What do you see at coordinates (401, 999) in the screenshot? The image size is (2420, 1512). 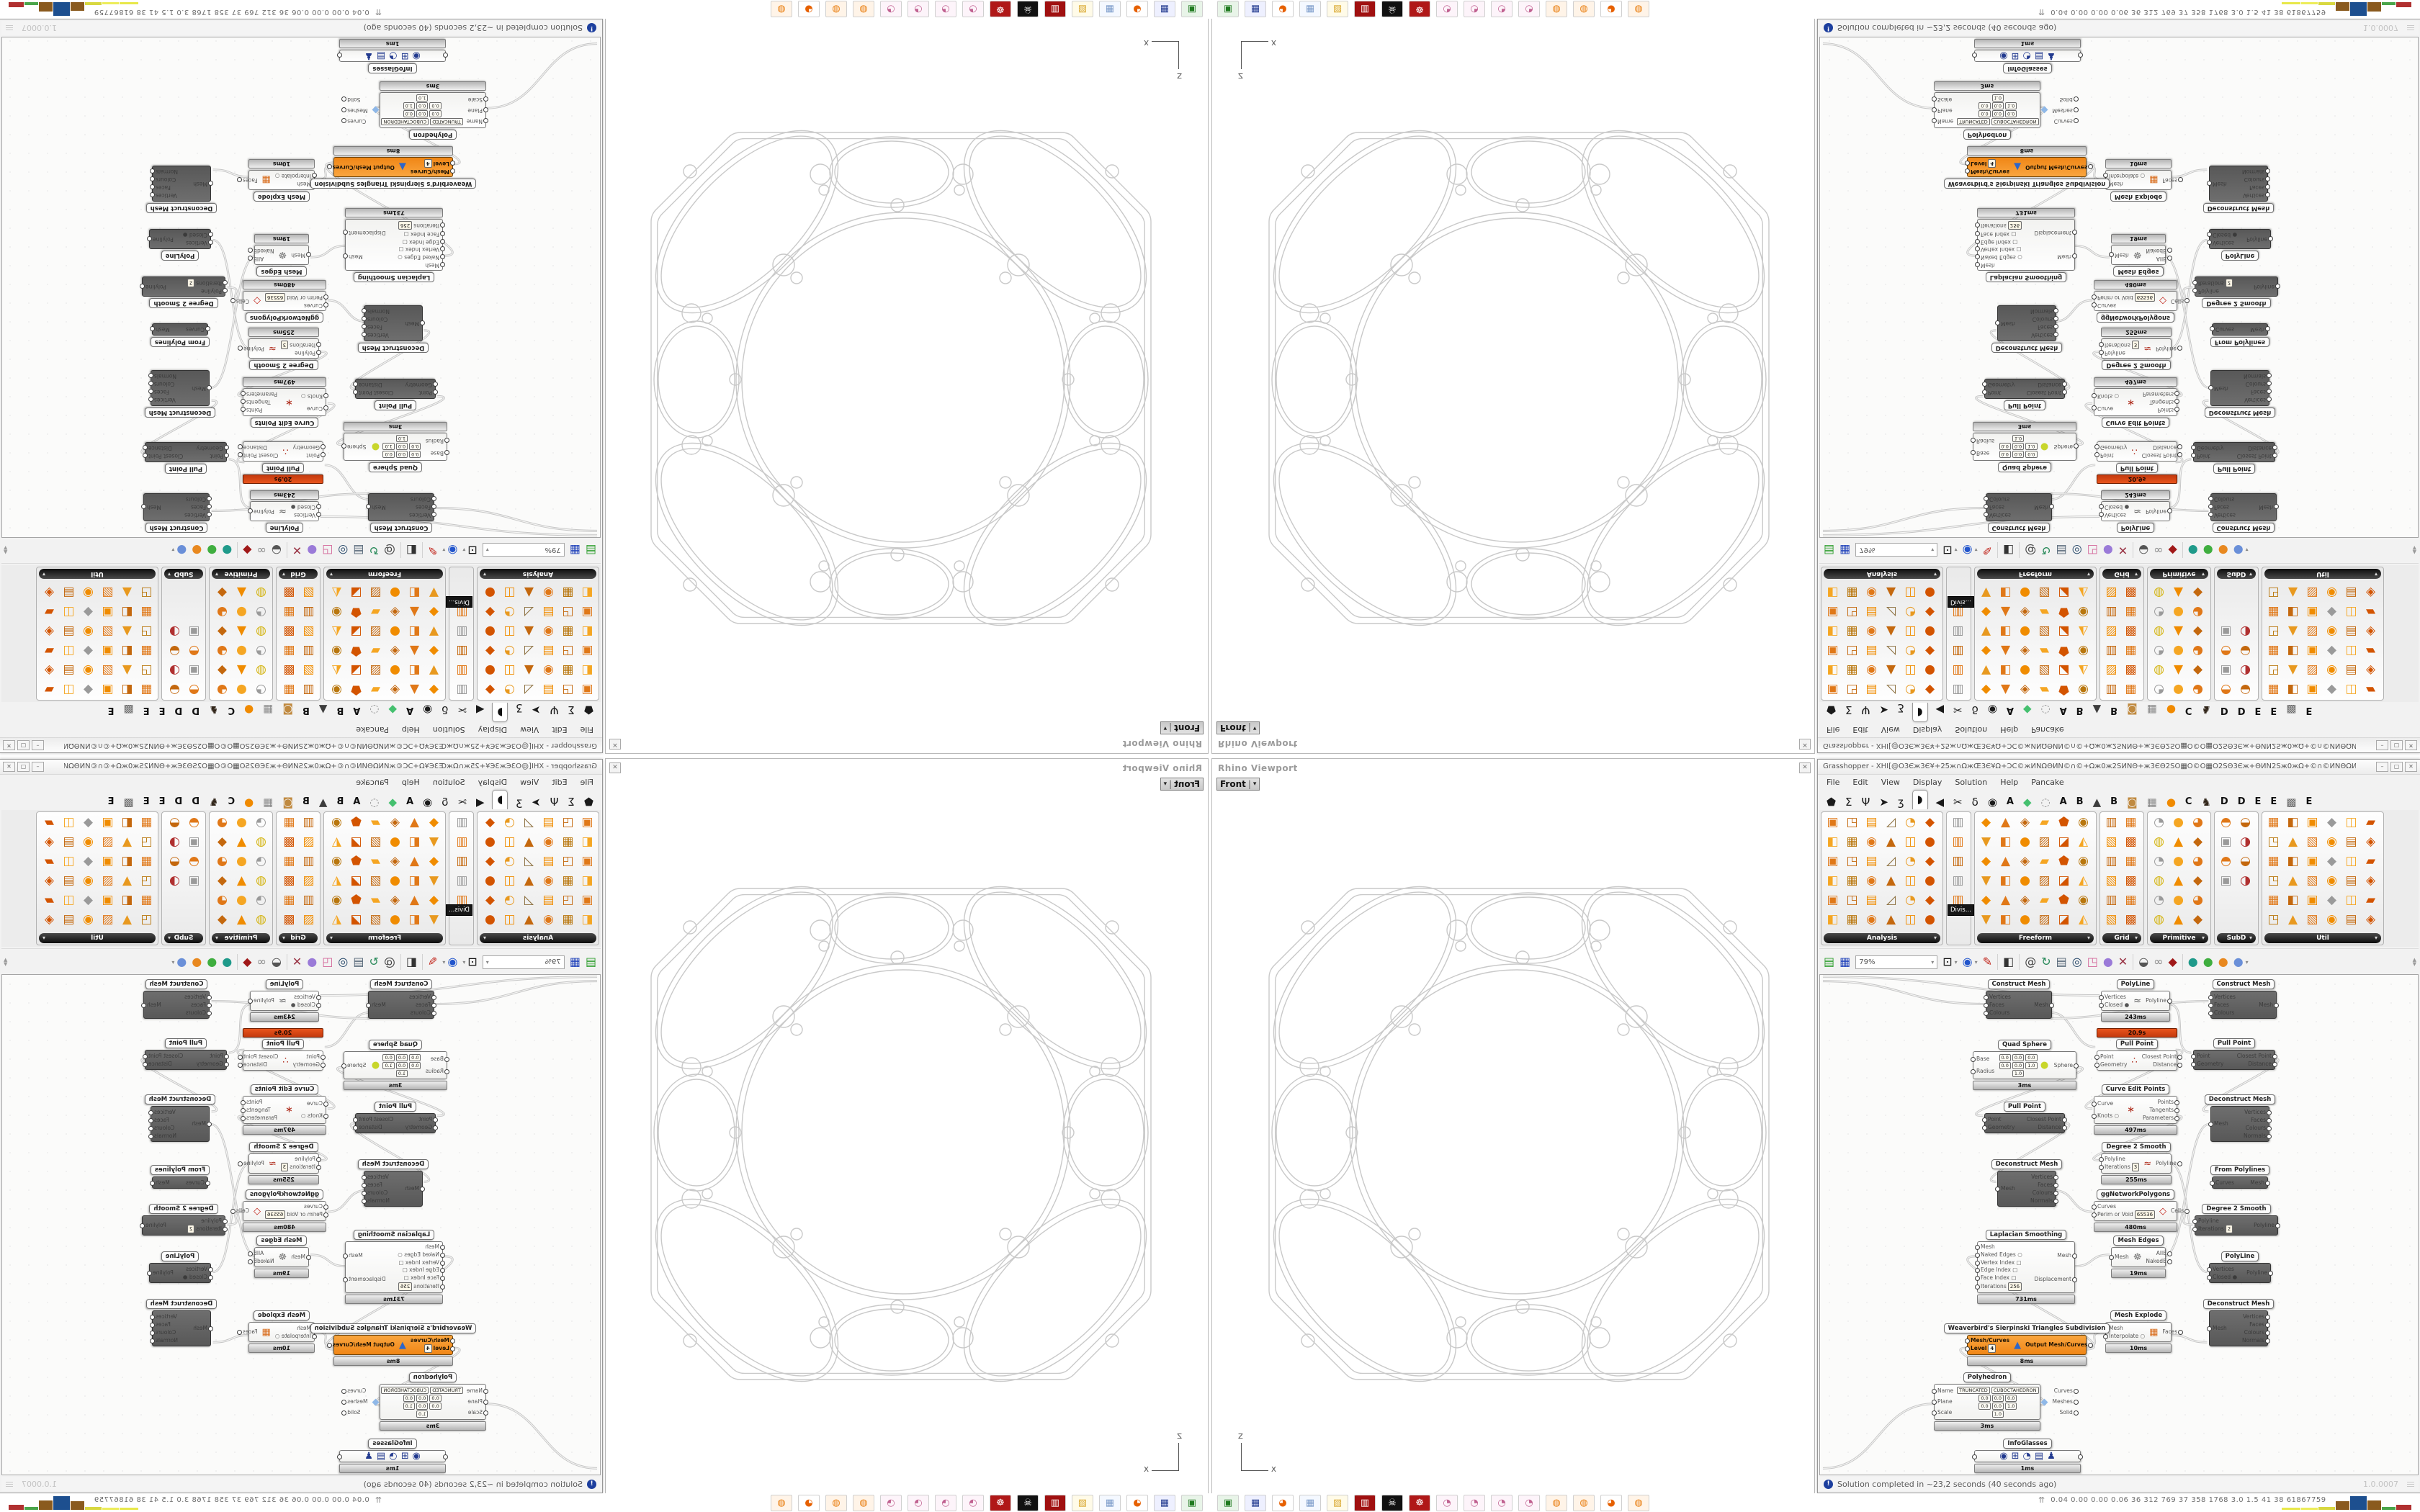 I see `node-construct-mesh: Construct Mesh Vertices Faces Colours Mesh` at bounding box center [401, 999].